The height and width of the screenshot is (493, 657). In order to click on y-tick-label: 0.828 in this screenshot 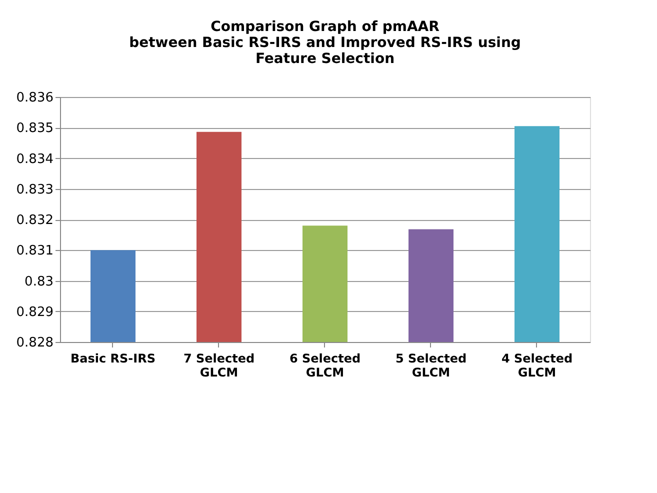, I will do `click(35, 343)`.